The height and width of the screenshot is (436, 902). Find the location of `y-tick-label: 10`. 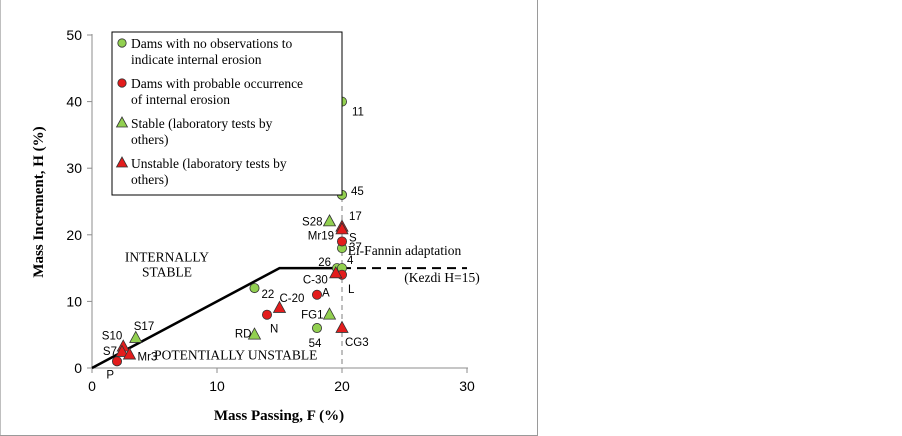

y-tick-label: 10 is located at coordinates (74, 301).